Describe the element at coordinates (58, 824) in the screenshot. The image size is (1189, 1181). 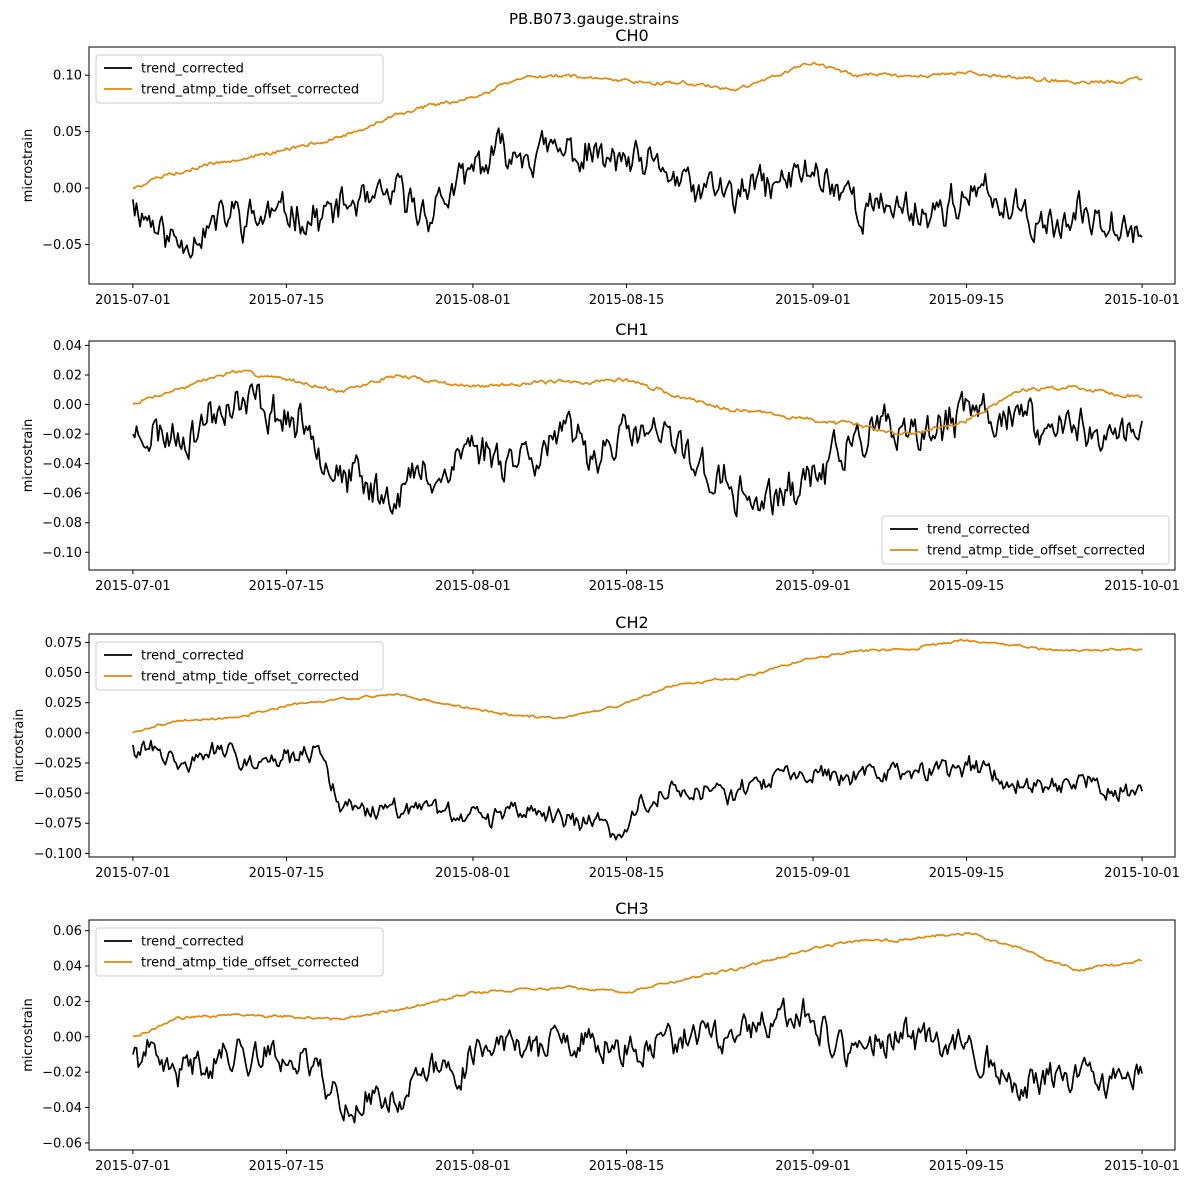
I see `y-tick-label: −0.075` at that location.